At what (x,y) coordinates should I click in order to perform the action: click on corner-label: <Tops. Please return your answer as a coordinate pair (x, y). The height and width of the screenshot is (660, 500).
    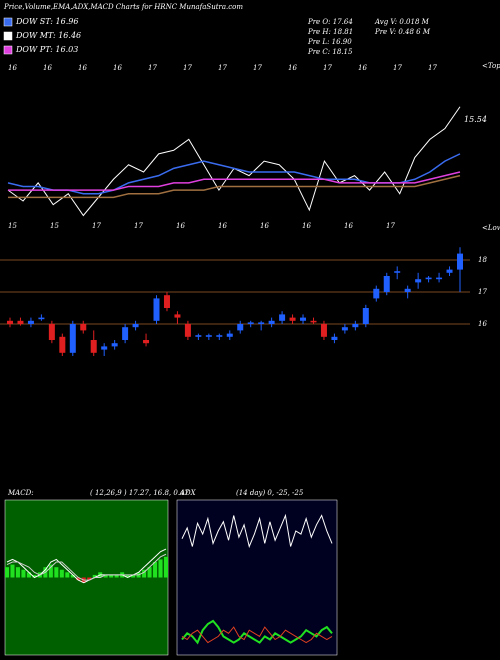
    Looking at the image, I should click on (491, 66).